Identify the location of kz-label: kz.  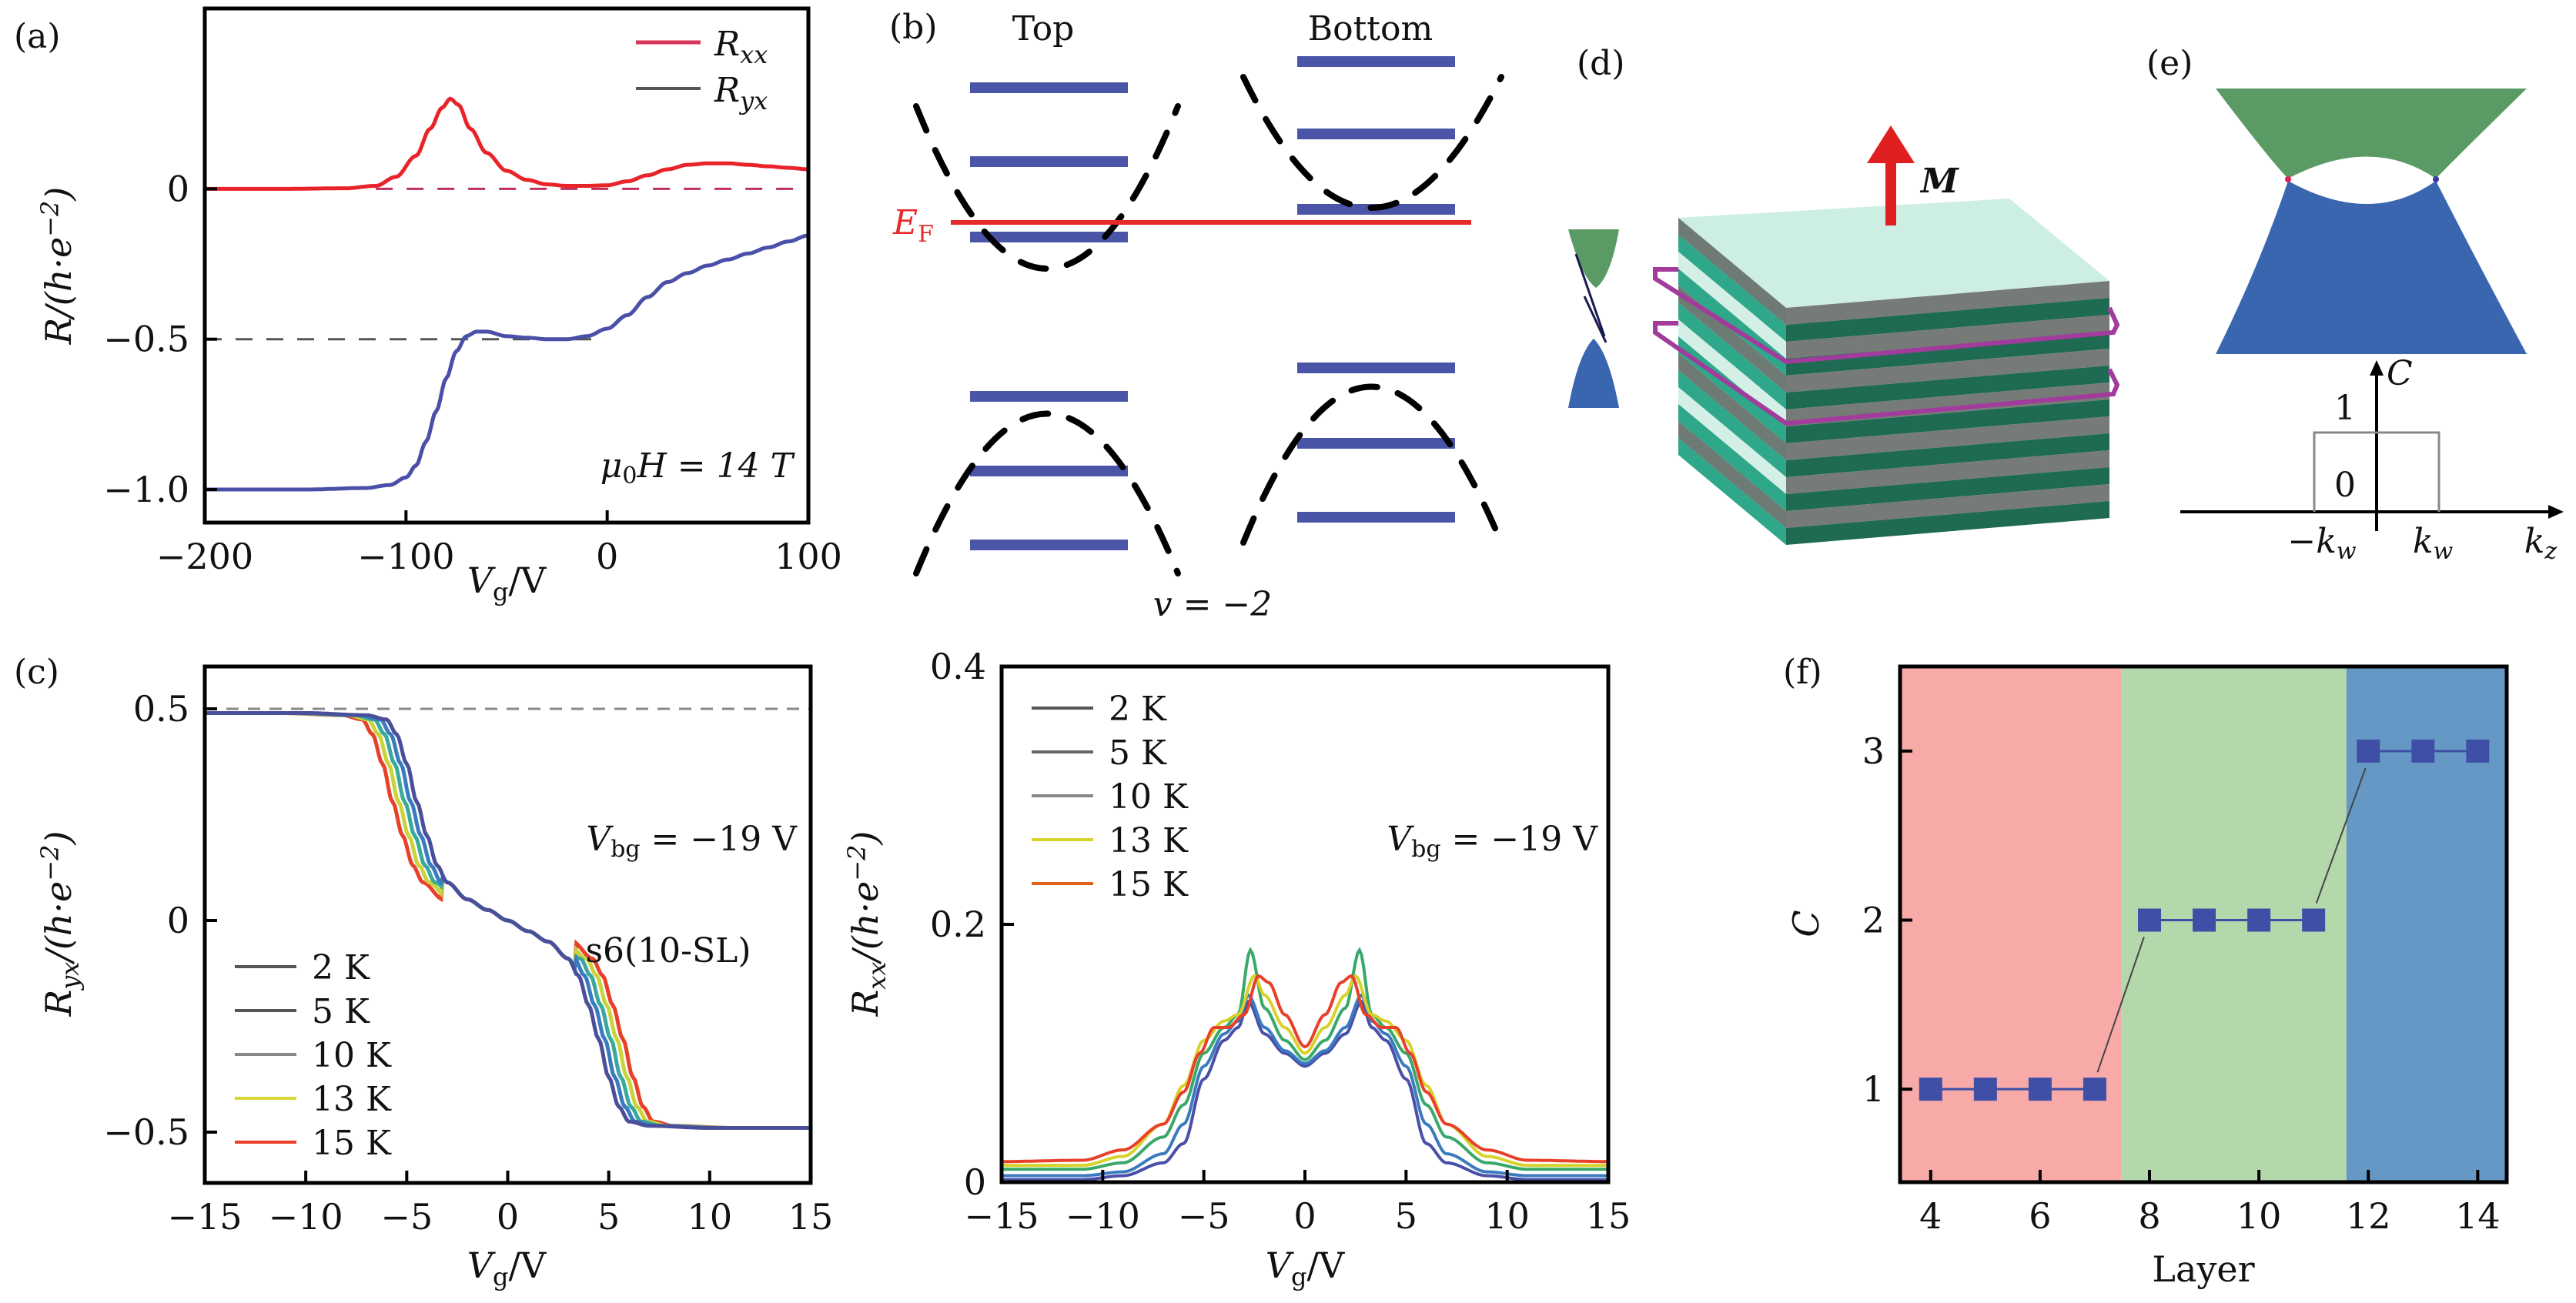
(2541, 543).